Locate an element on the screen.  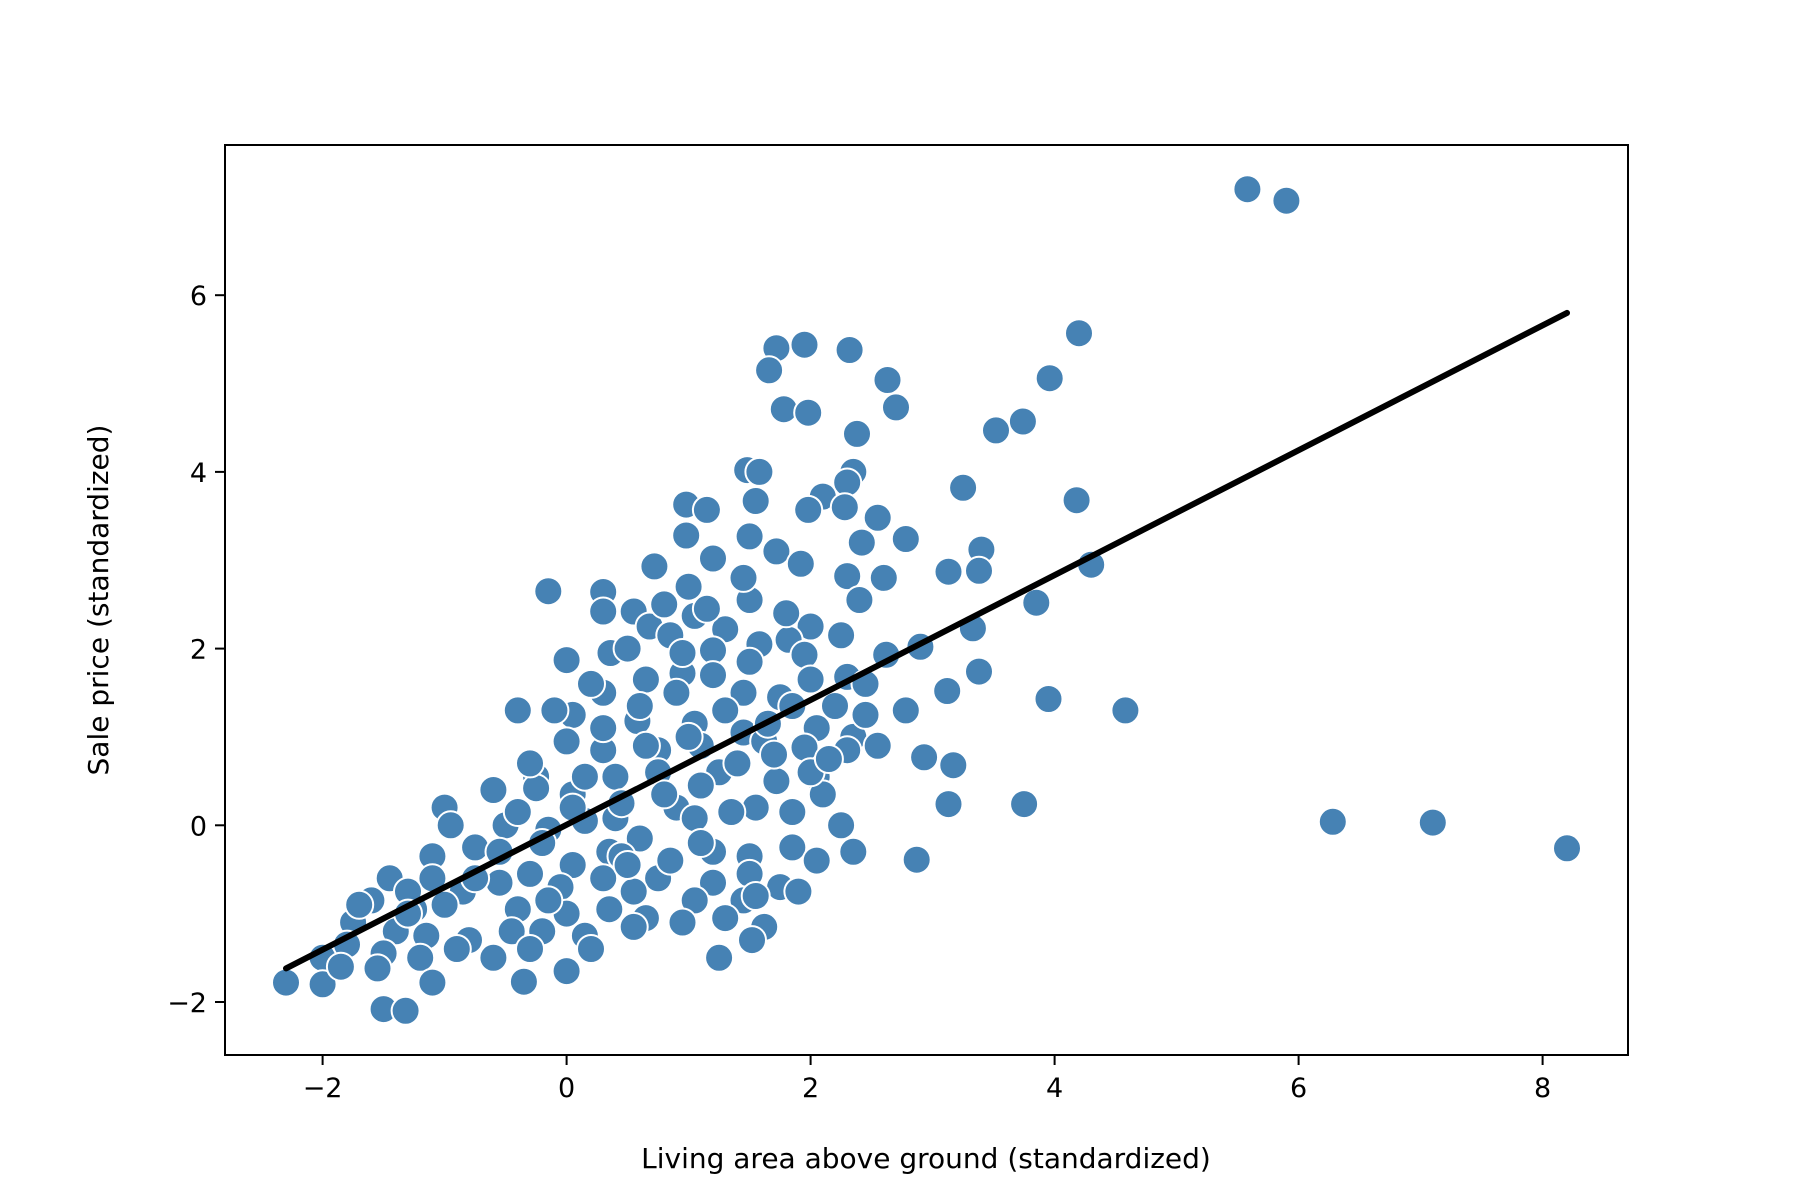
y-tick-label: 6 is located at coordinates (198, 296).